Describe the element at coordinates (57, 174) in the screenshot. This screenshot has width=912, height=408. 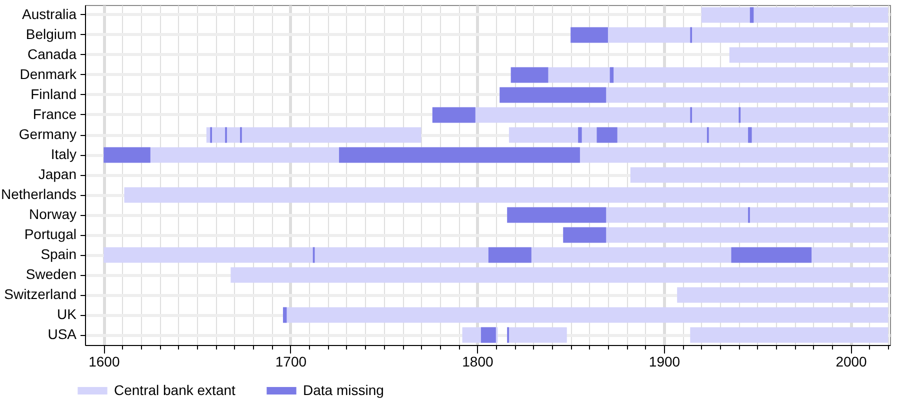
I see `y-tick-label: Japan` at that location.